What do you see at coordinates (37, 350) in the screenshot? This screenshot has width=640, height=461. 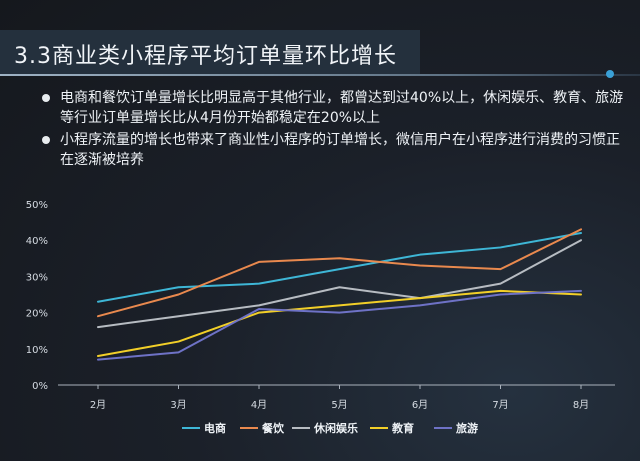 I see `y-tick-label: 10%` at bounding box center [37, 350].